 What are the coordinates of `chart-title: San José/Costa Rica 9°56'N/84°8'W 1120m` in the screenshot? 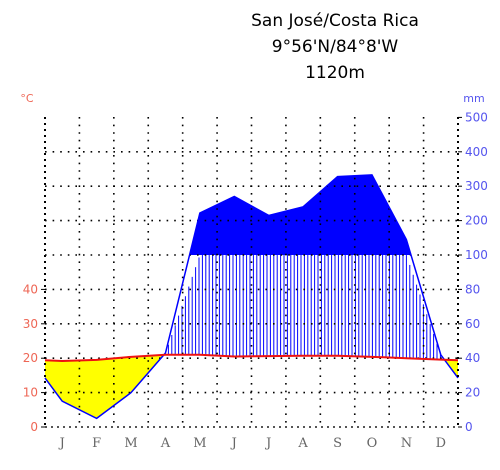 It's located at (335, 47).